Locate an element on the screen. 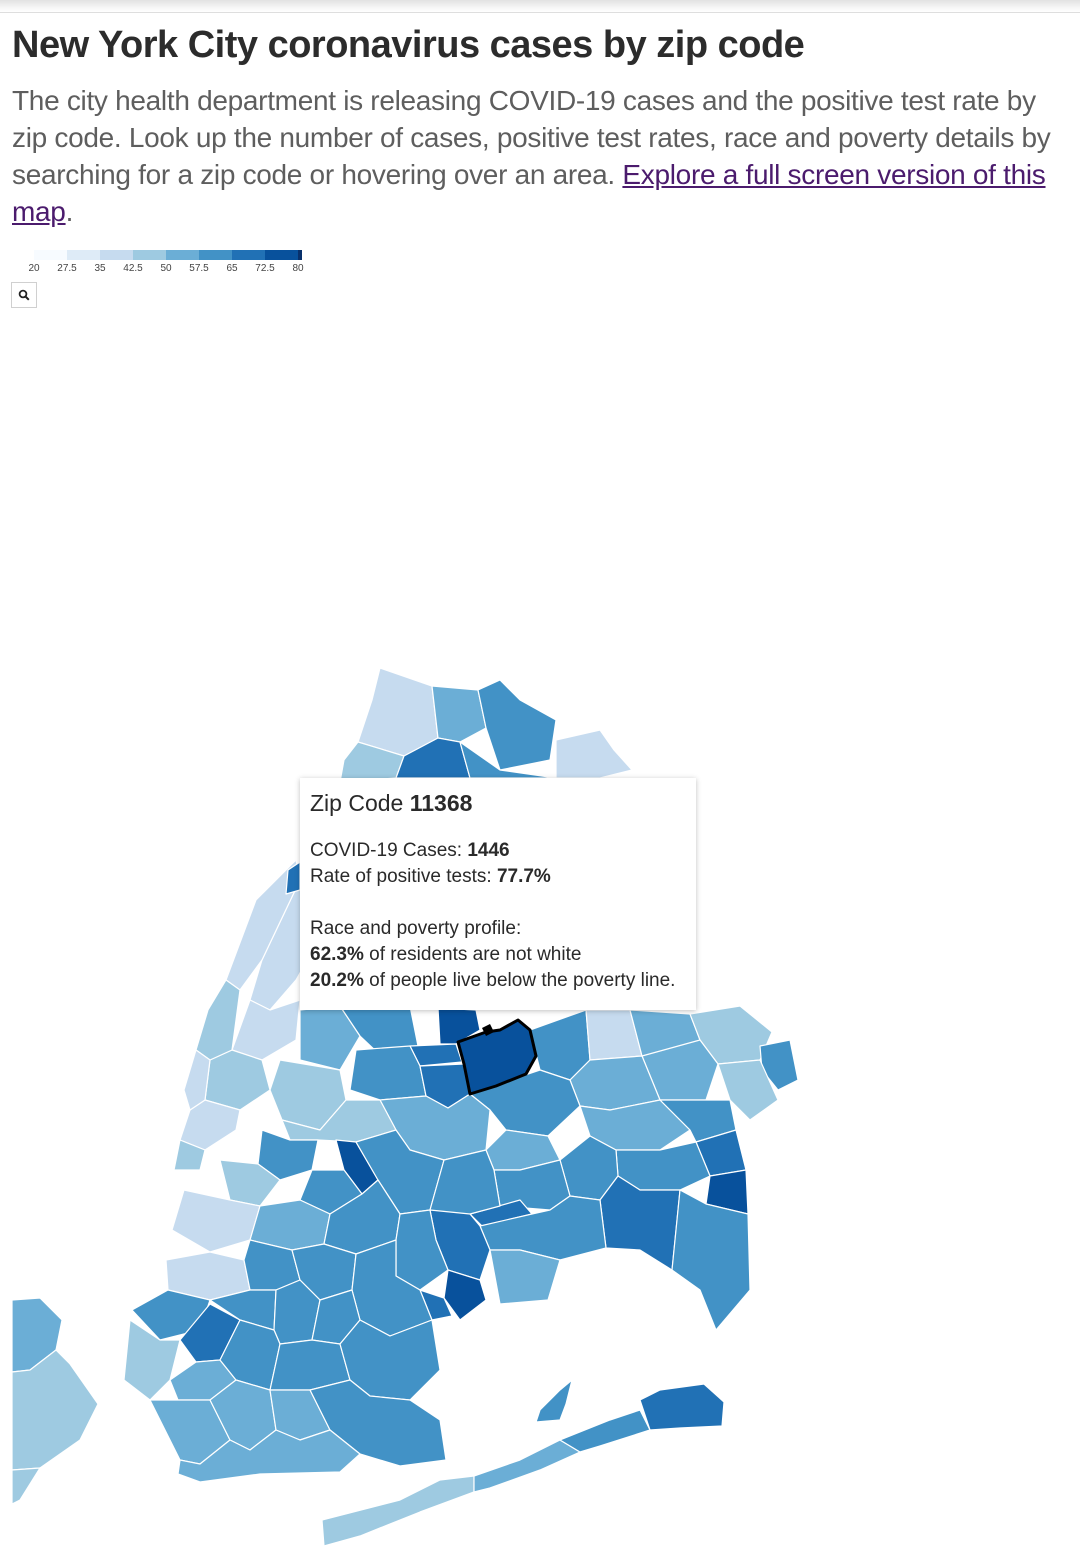 The width and height of the screenshot is (1080, 1564). legend-tick-label: 65 is located at coordinates (232, 268).